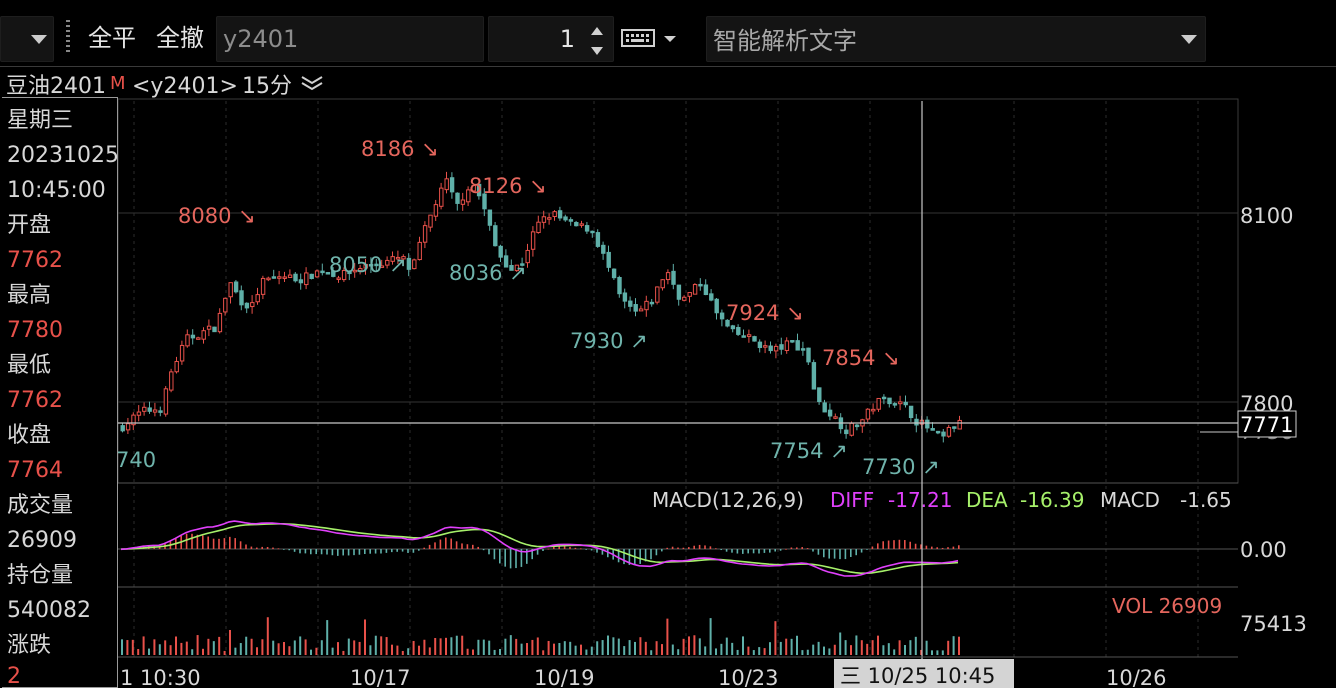  What do you see at coordinates (609, 341) in the screenshot?
I see `price-annotation: 7930 ↗` at bounding box center [609, 341].